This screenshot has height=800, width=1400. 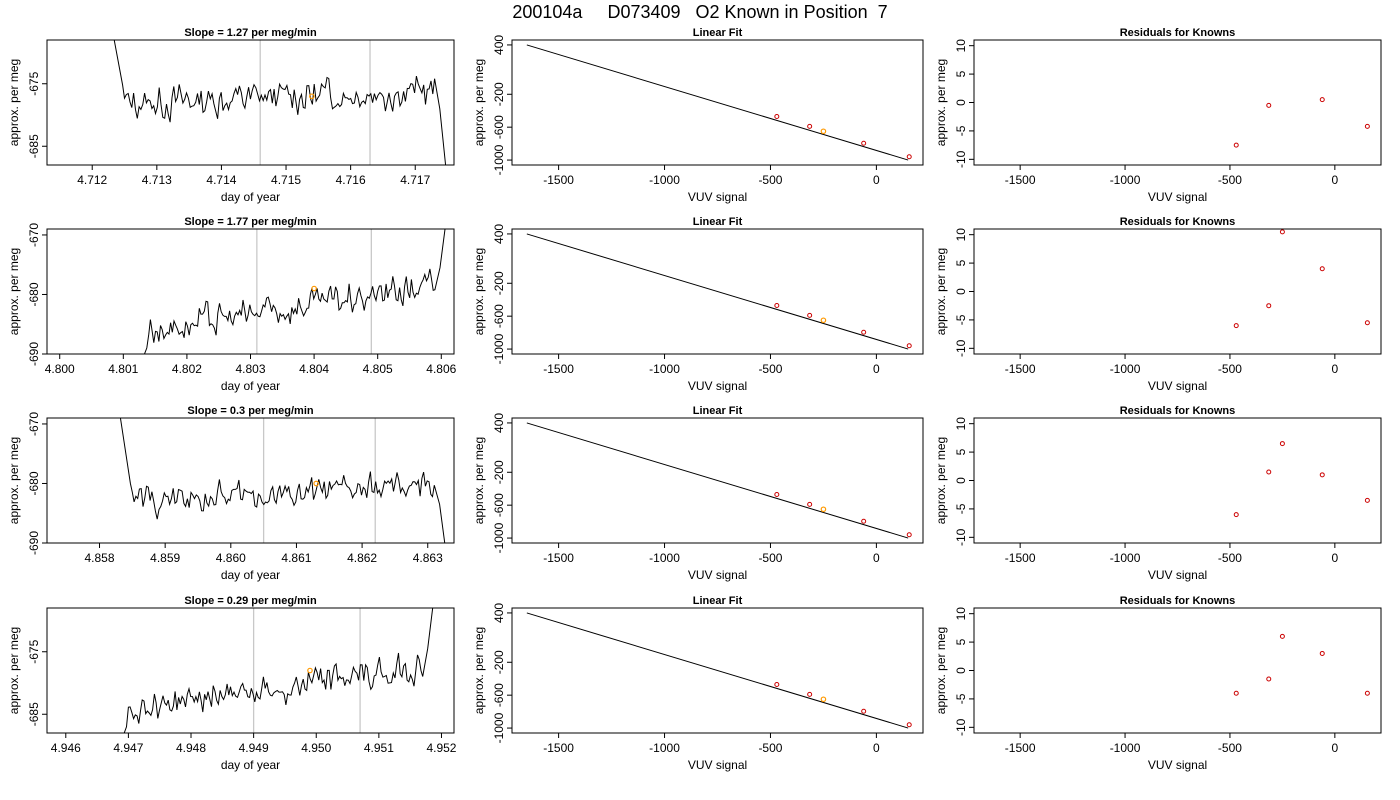 I want to click on x-tick-label: 4.801, so click(x=123, y=369).